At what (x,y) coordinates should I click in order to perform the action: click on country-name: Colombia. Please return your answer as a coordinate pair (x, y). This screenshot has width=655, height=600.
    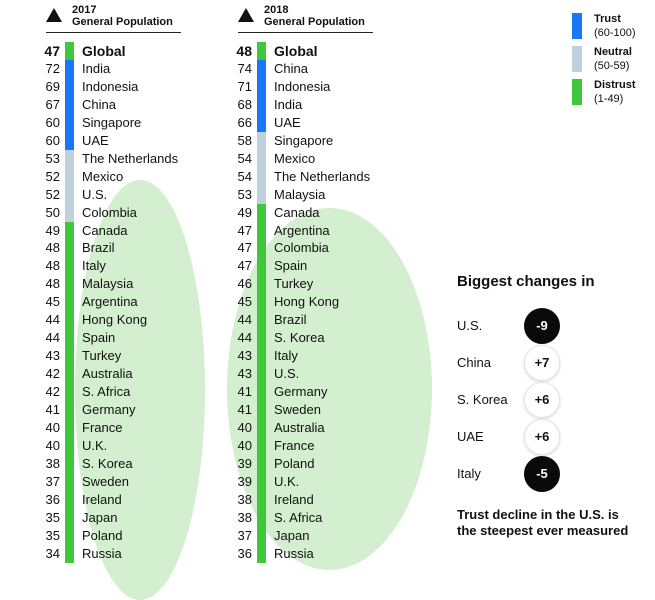
    Looking at the image, I should click on (301, 248).